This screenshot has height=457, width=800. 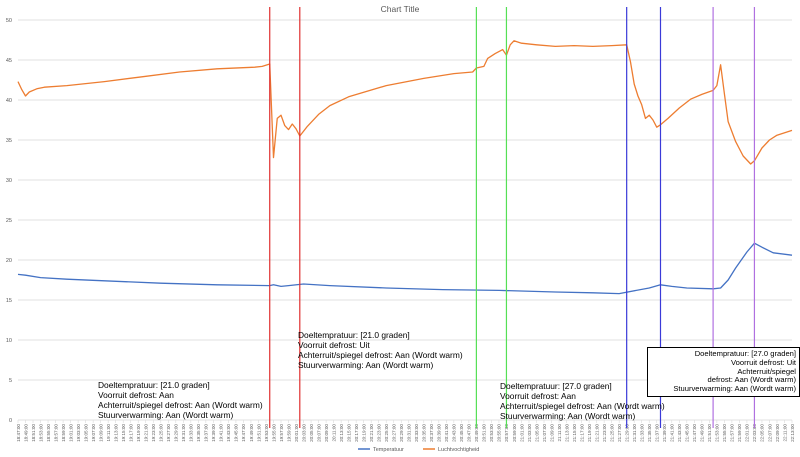 What do you see at coordinates (266, 433) in the screenshot?
I see `x-tick-label: 19:53:00` at bounding box center [266, 433].